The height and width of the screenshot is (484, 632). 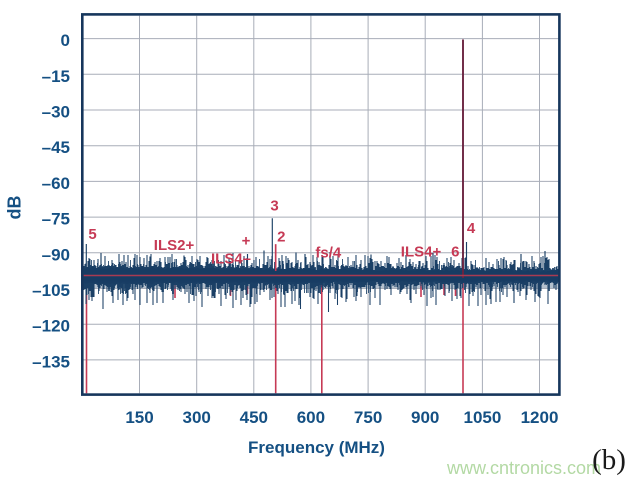 I want to click on svg-text: 900, so click(x=425, y=417).